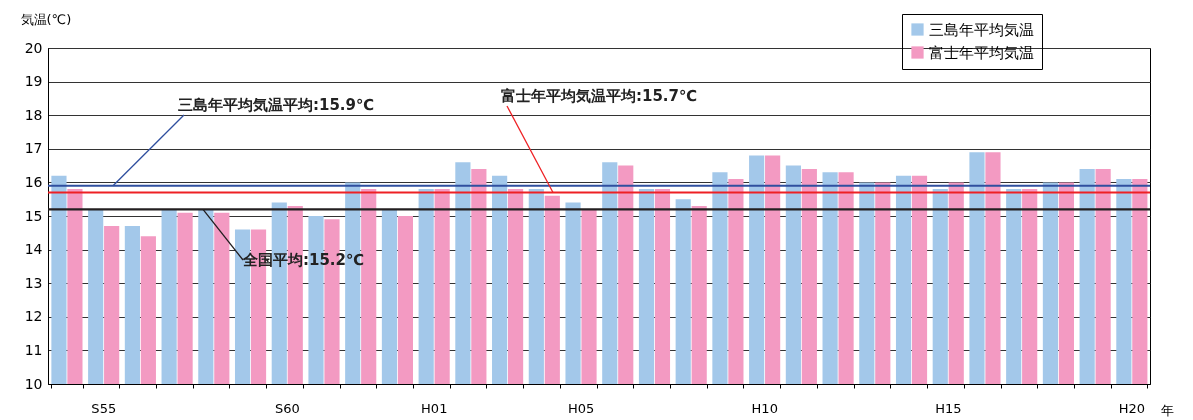 Image resolution: width=1193 pixels, height=420 pixels. What do you see at coordinates (599, 96) in the screenshot?
I see `ref-line-label: 富士年平均気温平均:15.7℃` at bounding box center [599, 96].